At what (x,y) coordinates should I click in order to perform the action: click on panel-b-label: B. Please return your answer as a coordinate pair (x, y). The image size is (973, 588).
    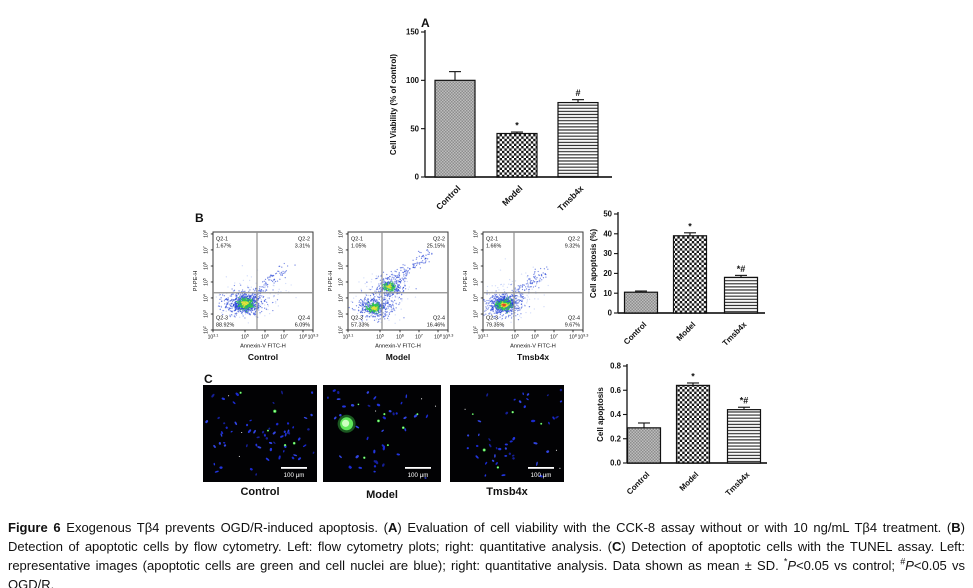
    Looking at the image, I should click on (199, 218).